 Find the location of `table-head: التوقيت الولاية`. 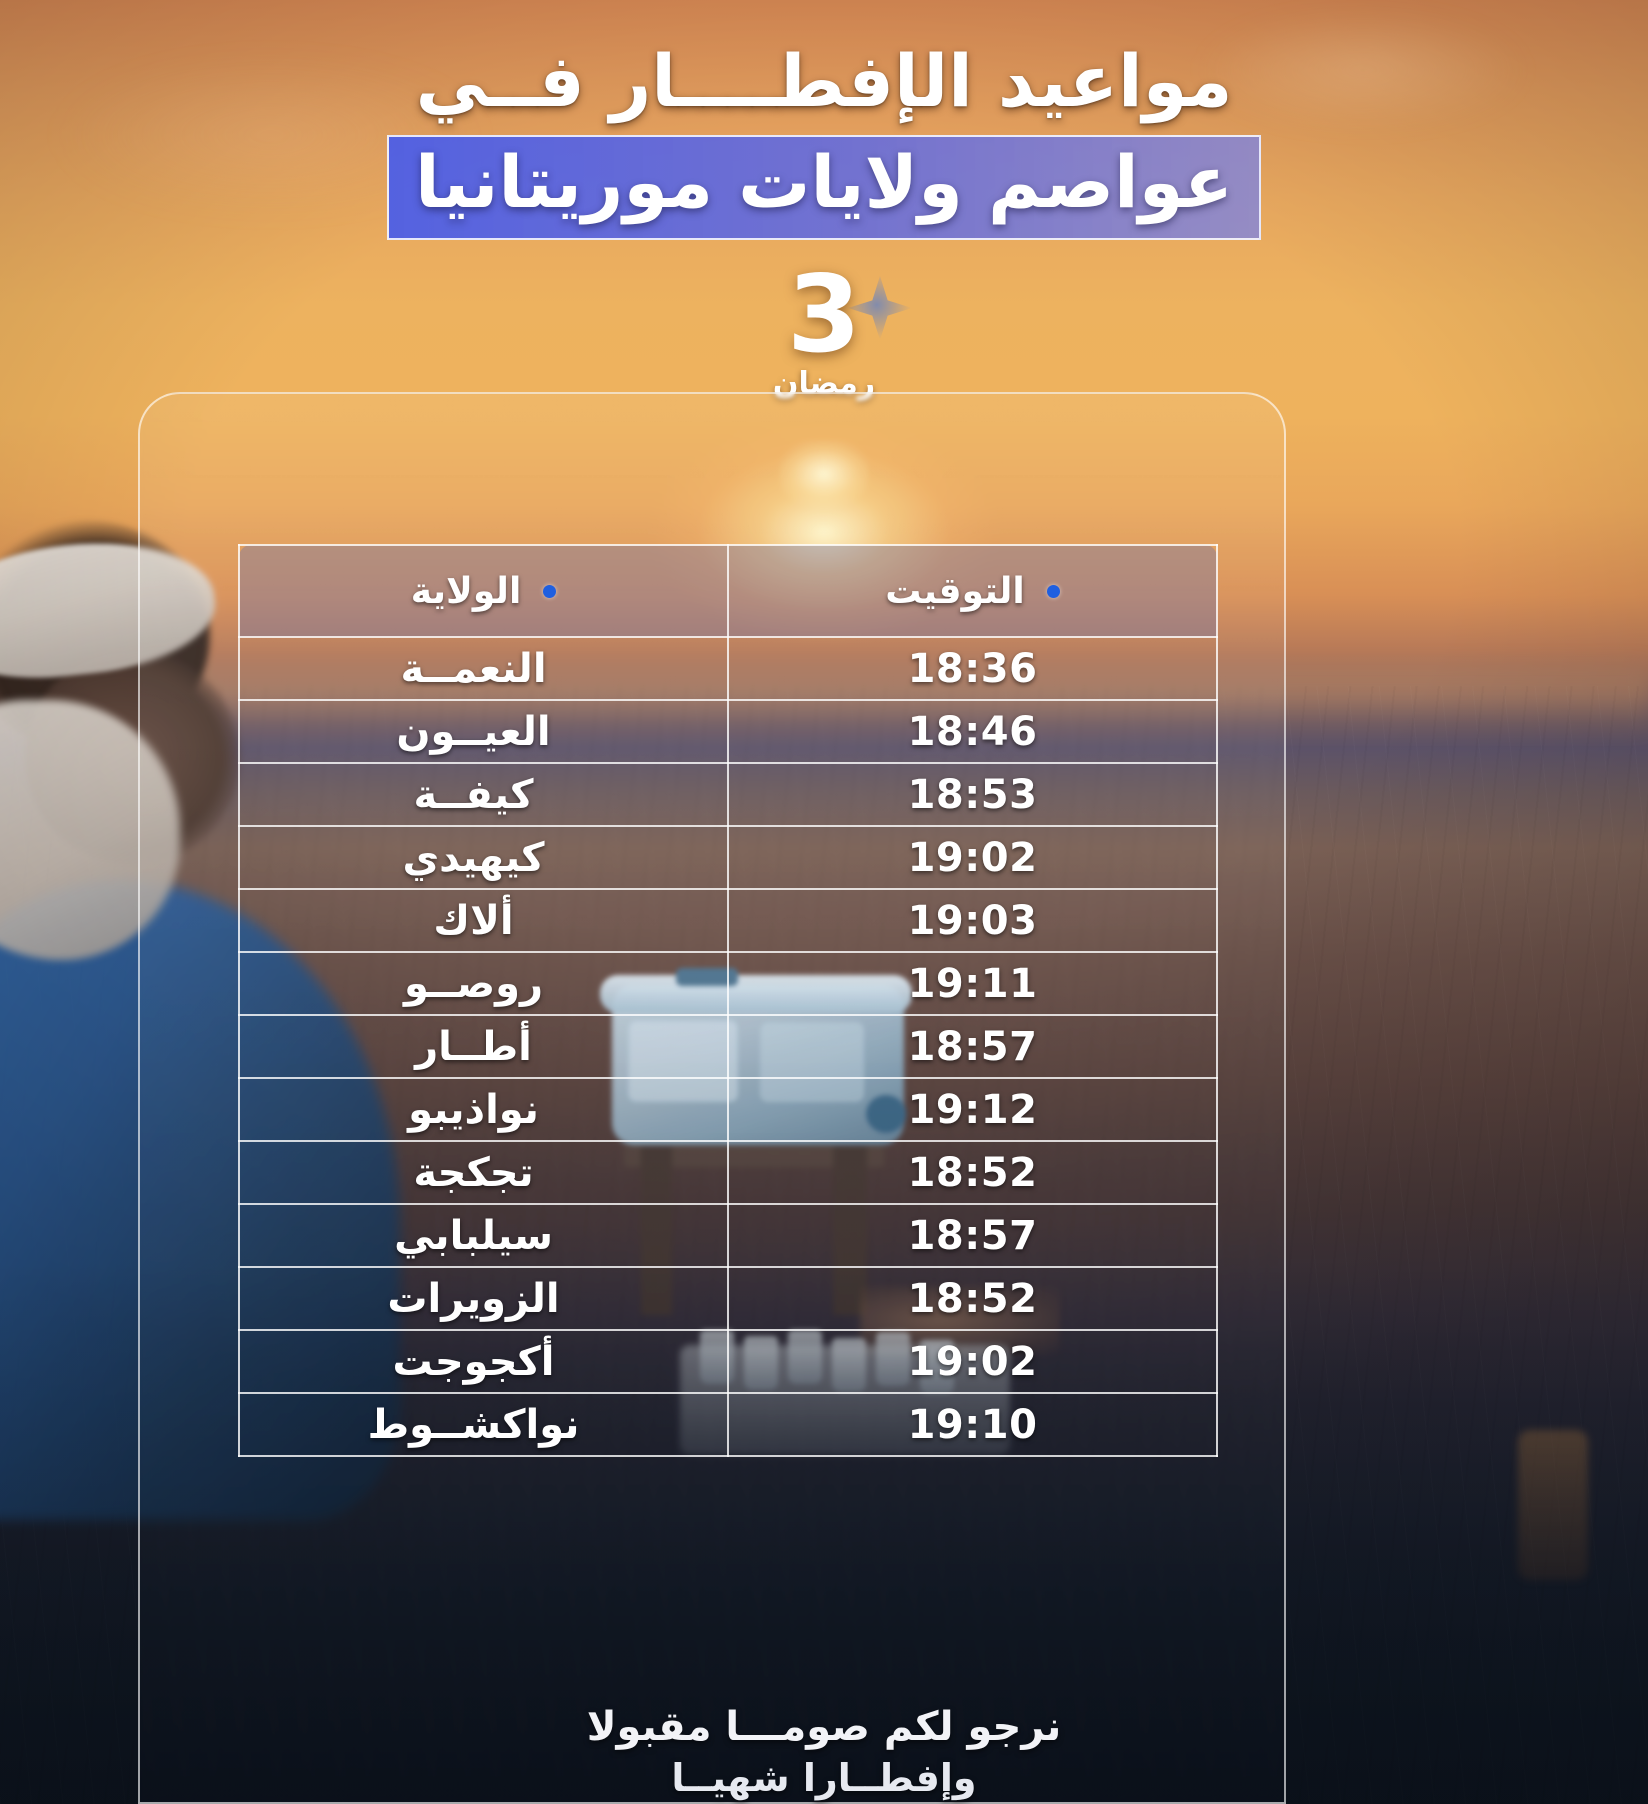

table-head: التوقيت الولاية is located at coordinates (728, 591).